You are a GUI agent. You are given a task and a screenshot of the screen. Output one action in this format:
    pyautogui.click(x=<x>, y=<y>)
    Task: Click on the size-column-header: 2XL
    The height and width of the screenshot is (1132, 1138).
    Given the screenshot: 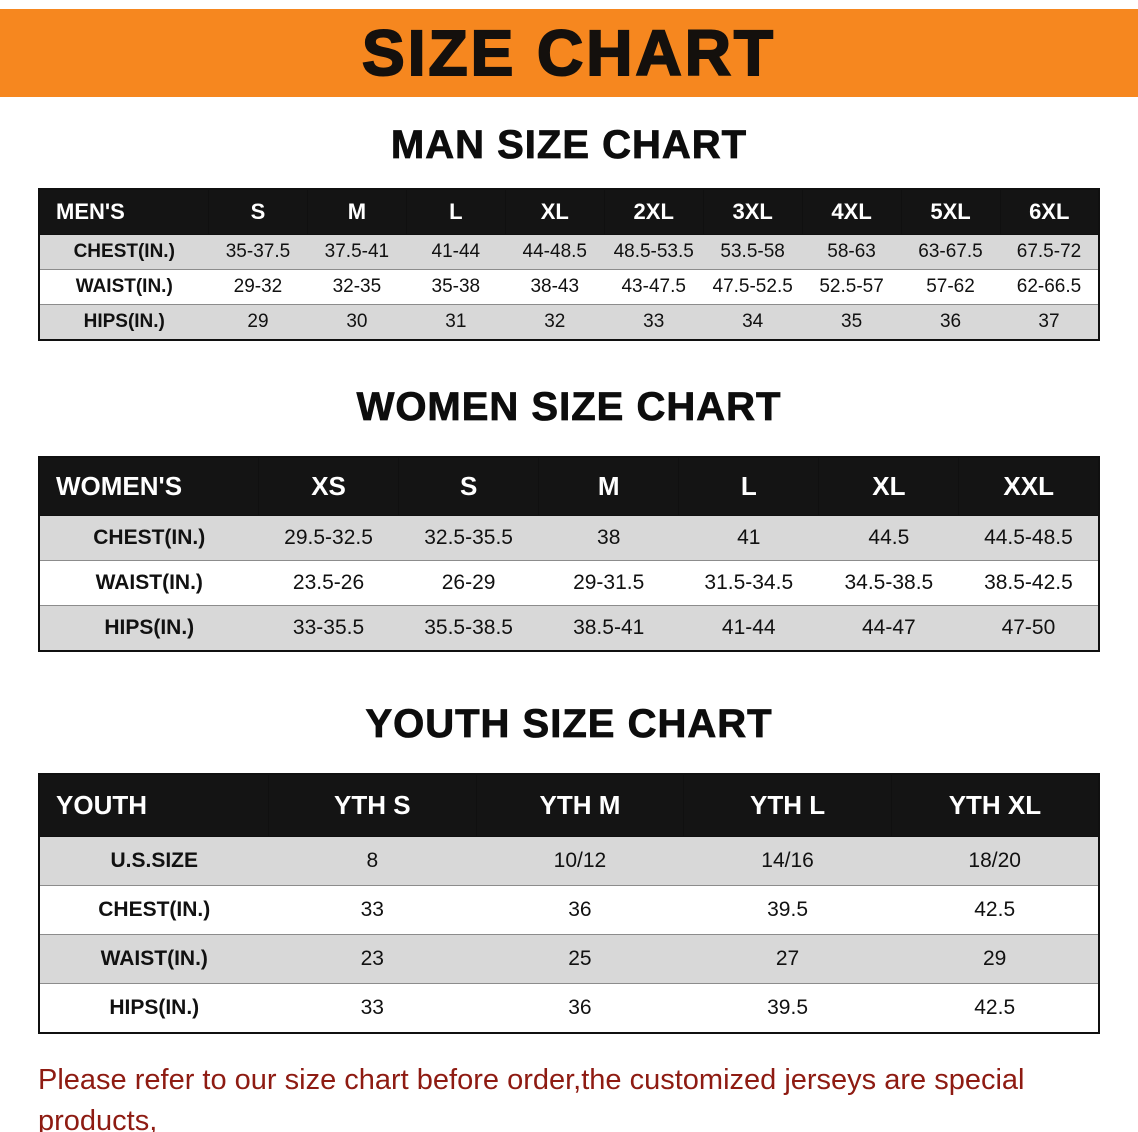 What is the action you would take?
    pyautogui.click(x=653, y=211)
    